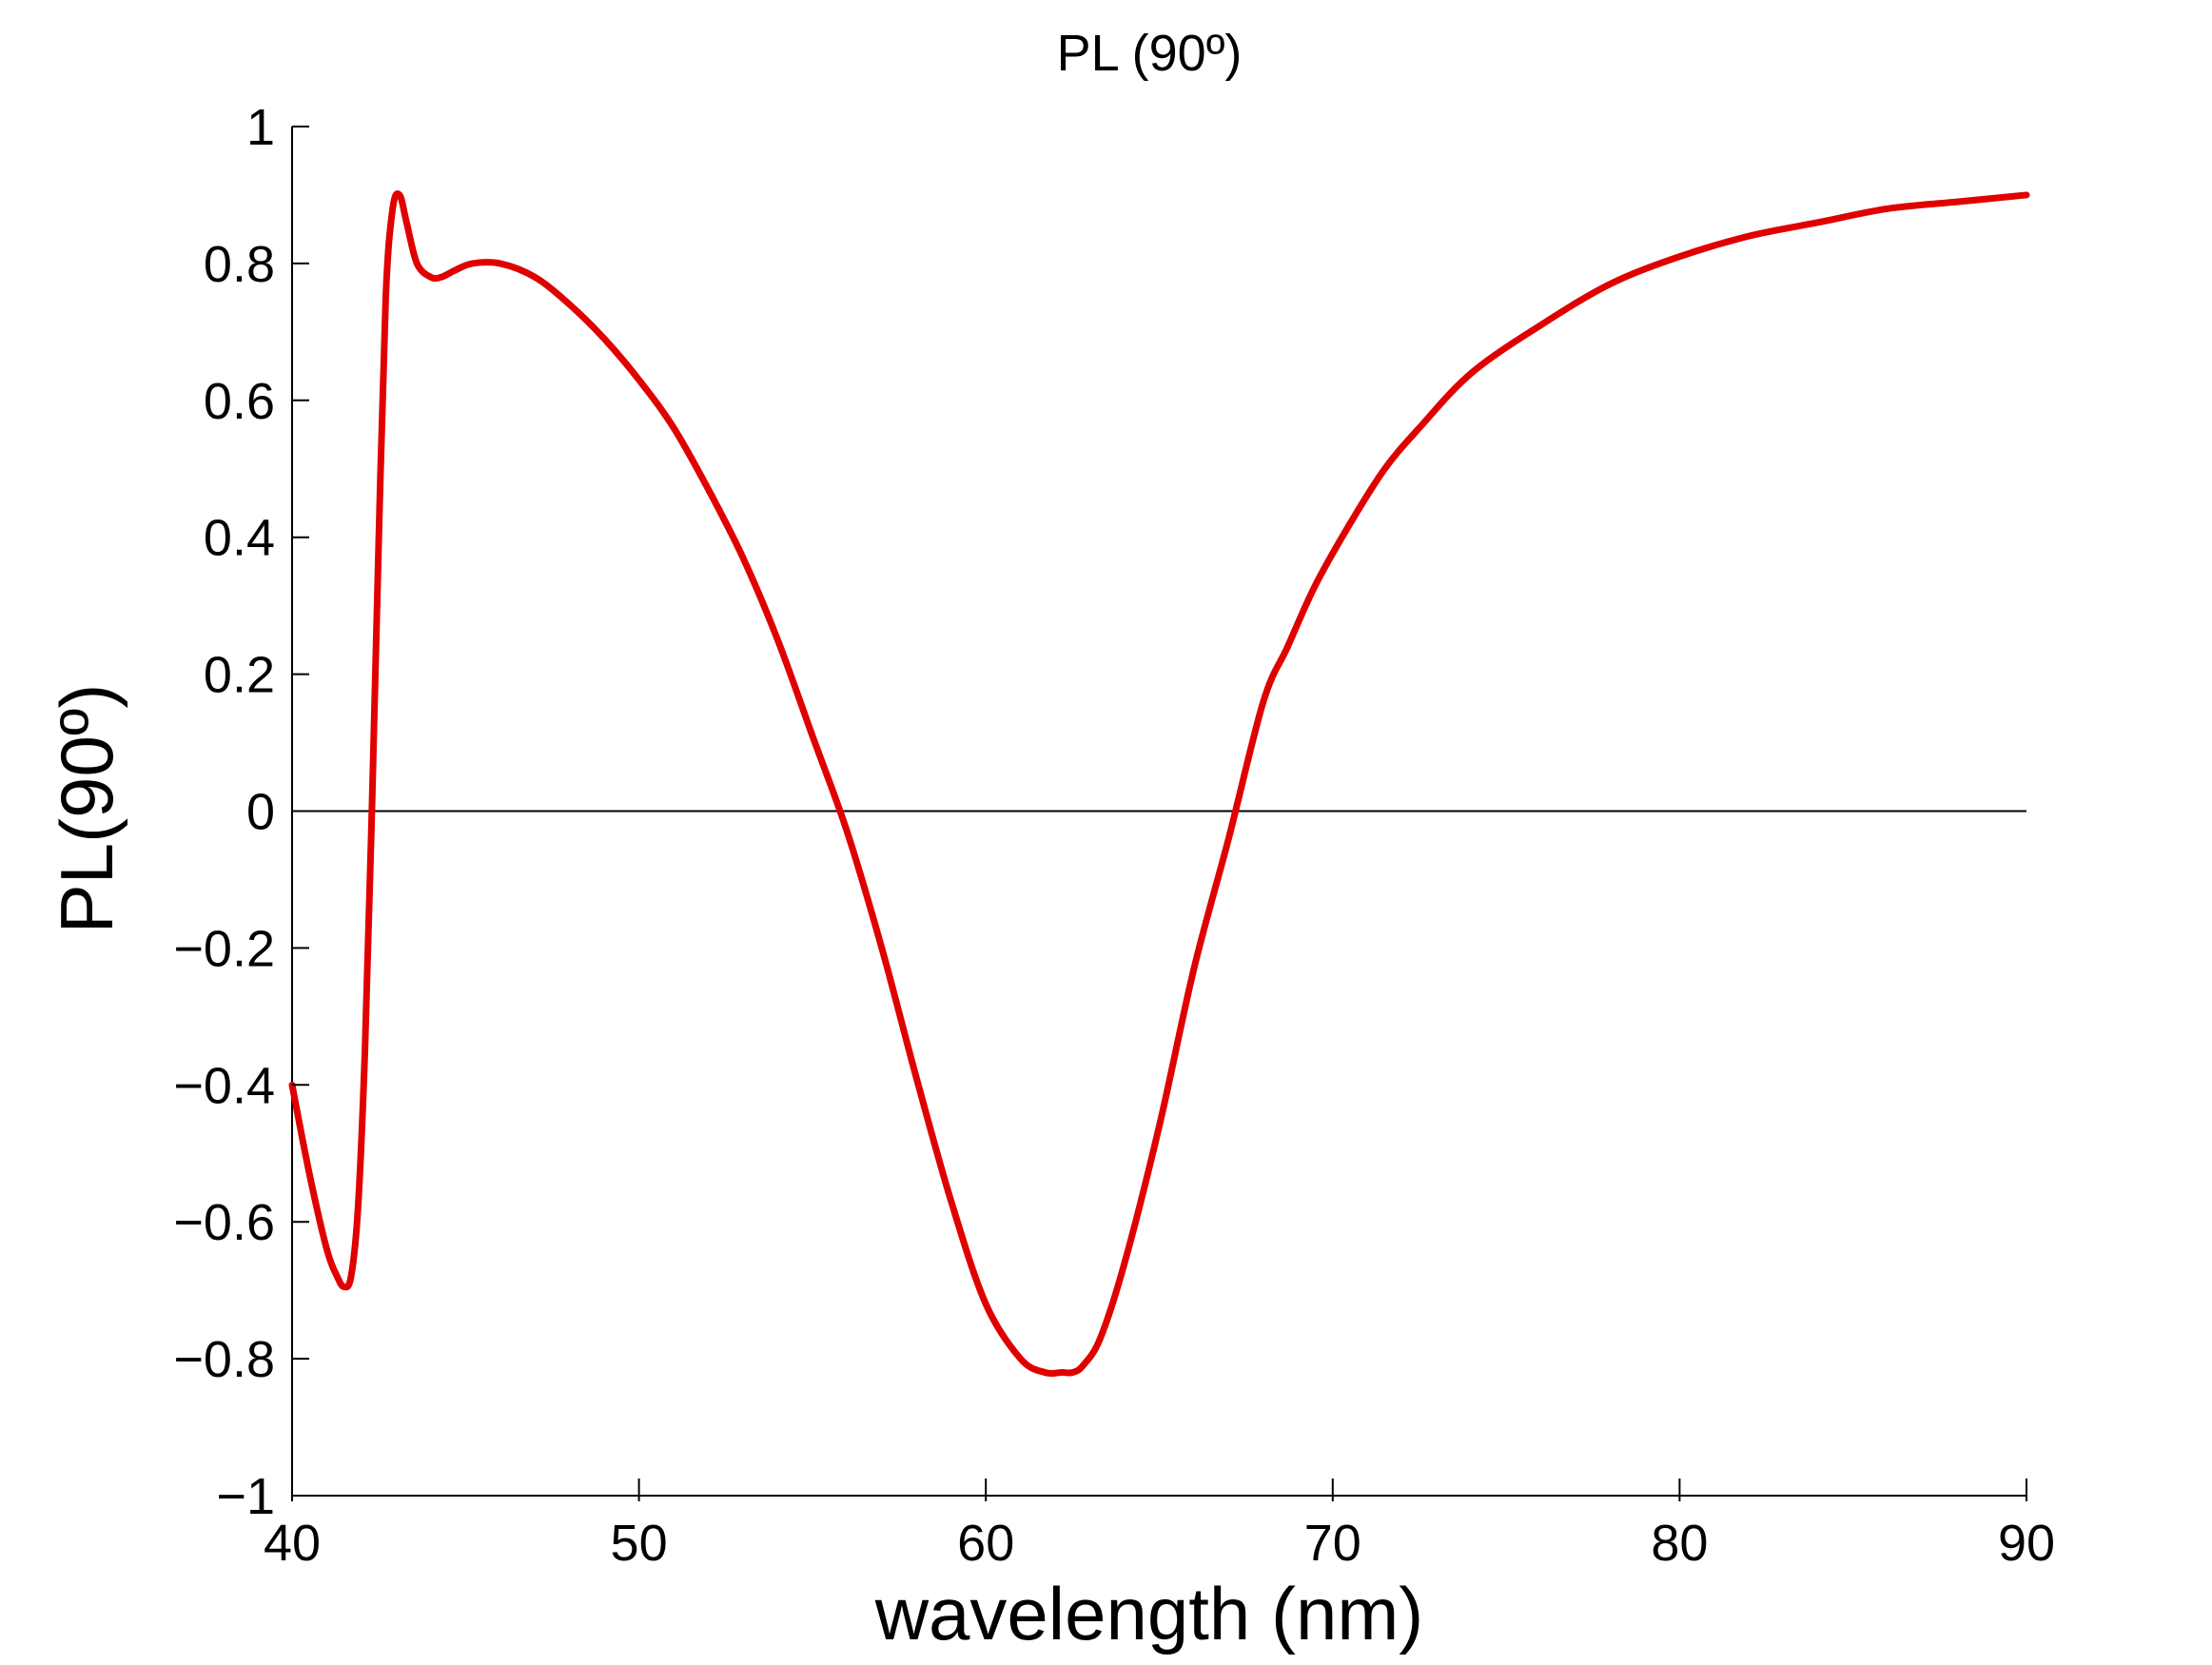 The height and width of the screenshot is (1665, 2212). I want to click on y-tick-label: 0.8, so click(239, 264).